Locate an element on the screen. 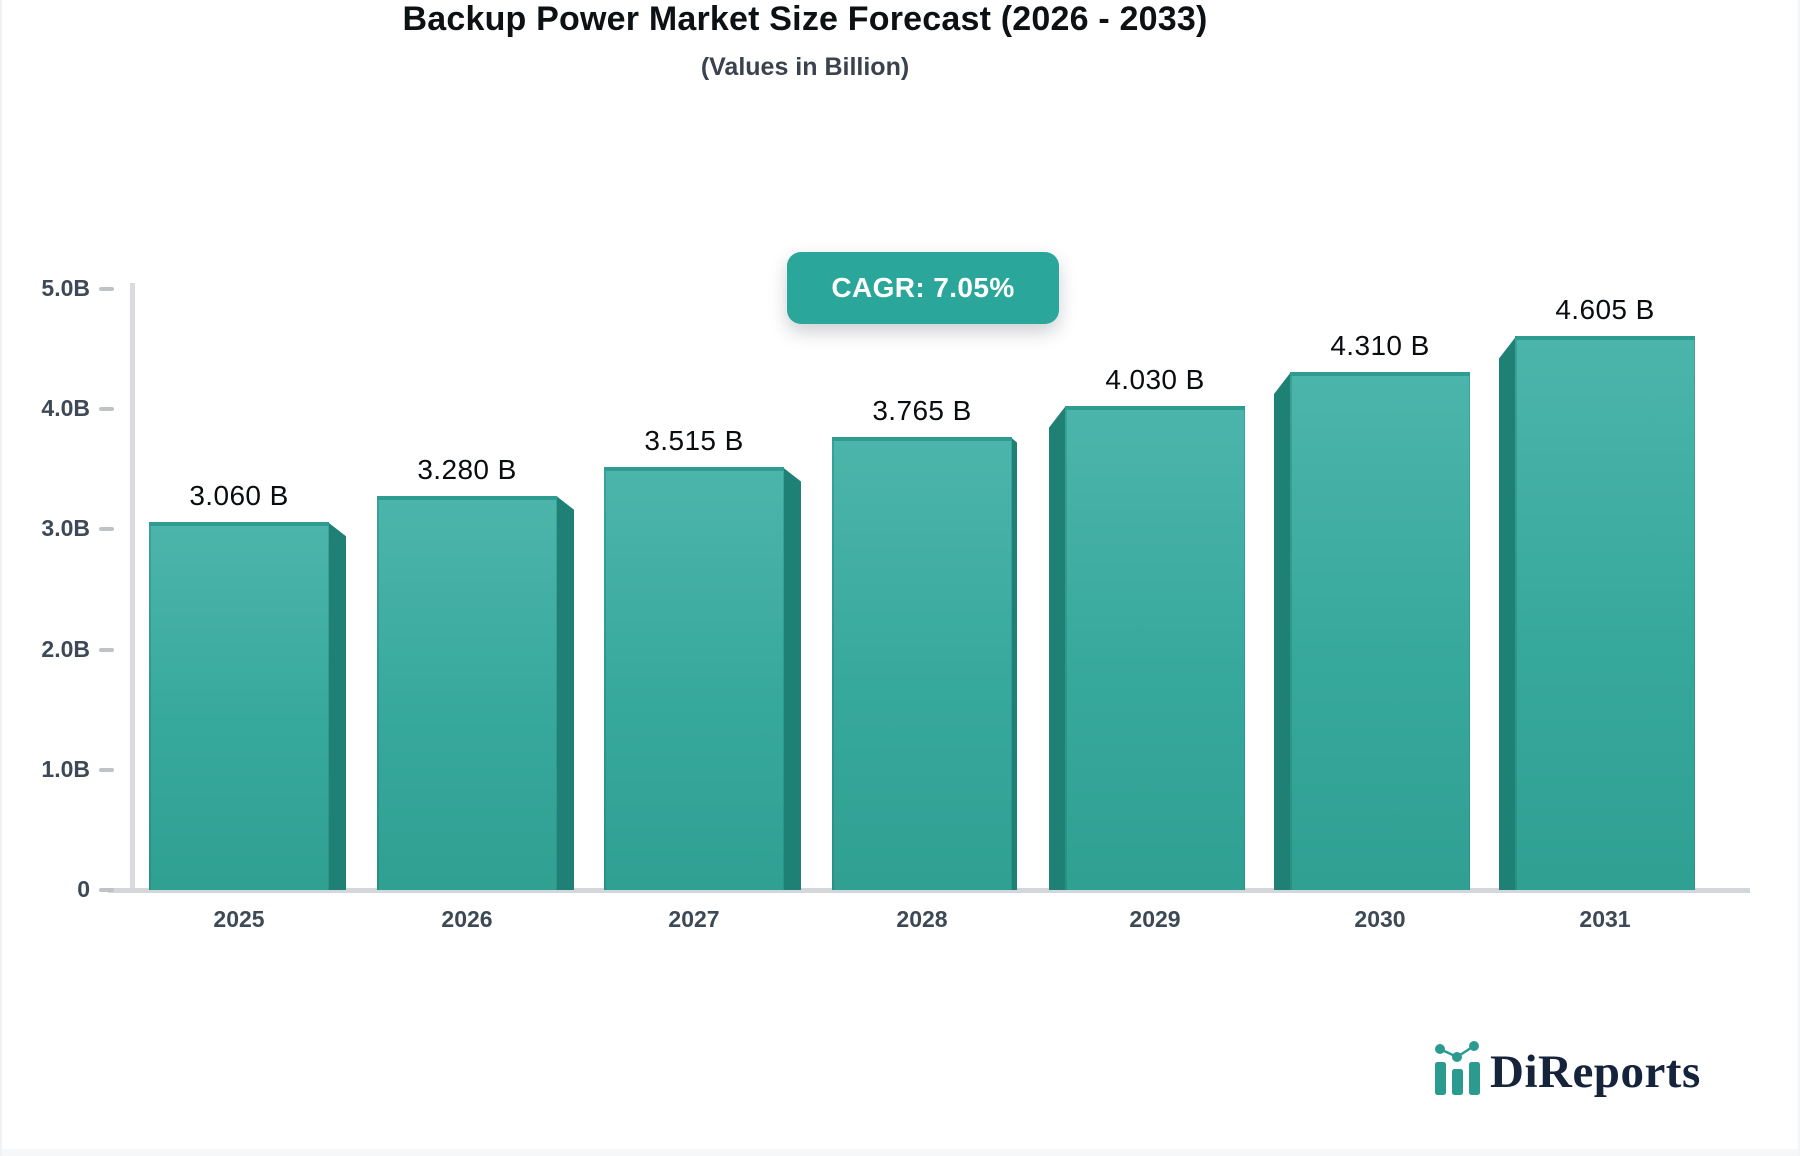 The image size is (1800, 1156). y-axis-tick-label: 0 is located at coordinates (83, 889).